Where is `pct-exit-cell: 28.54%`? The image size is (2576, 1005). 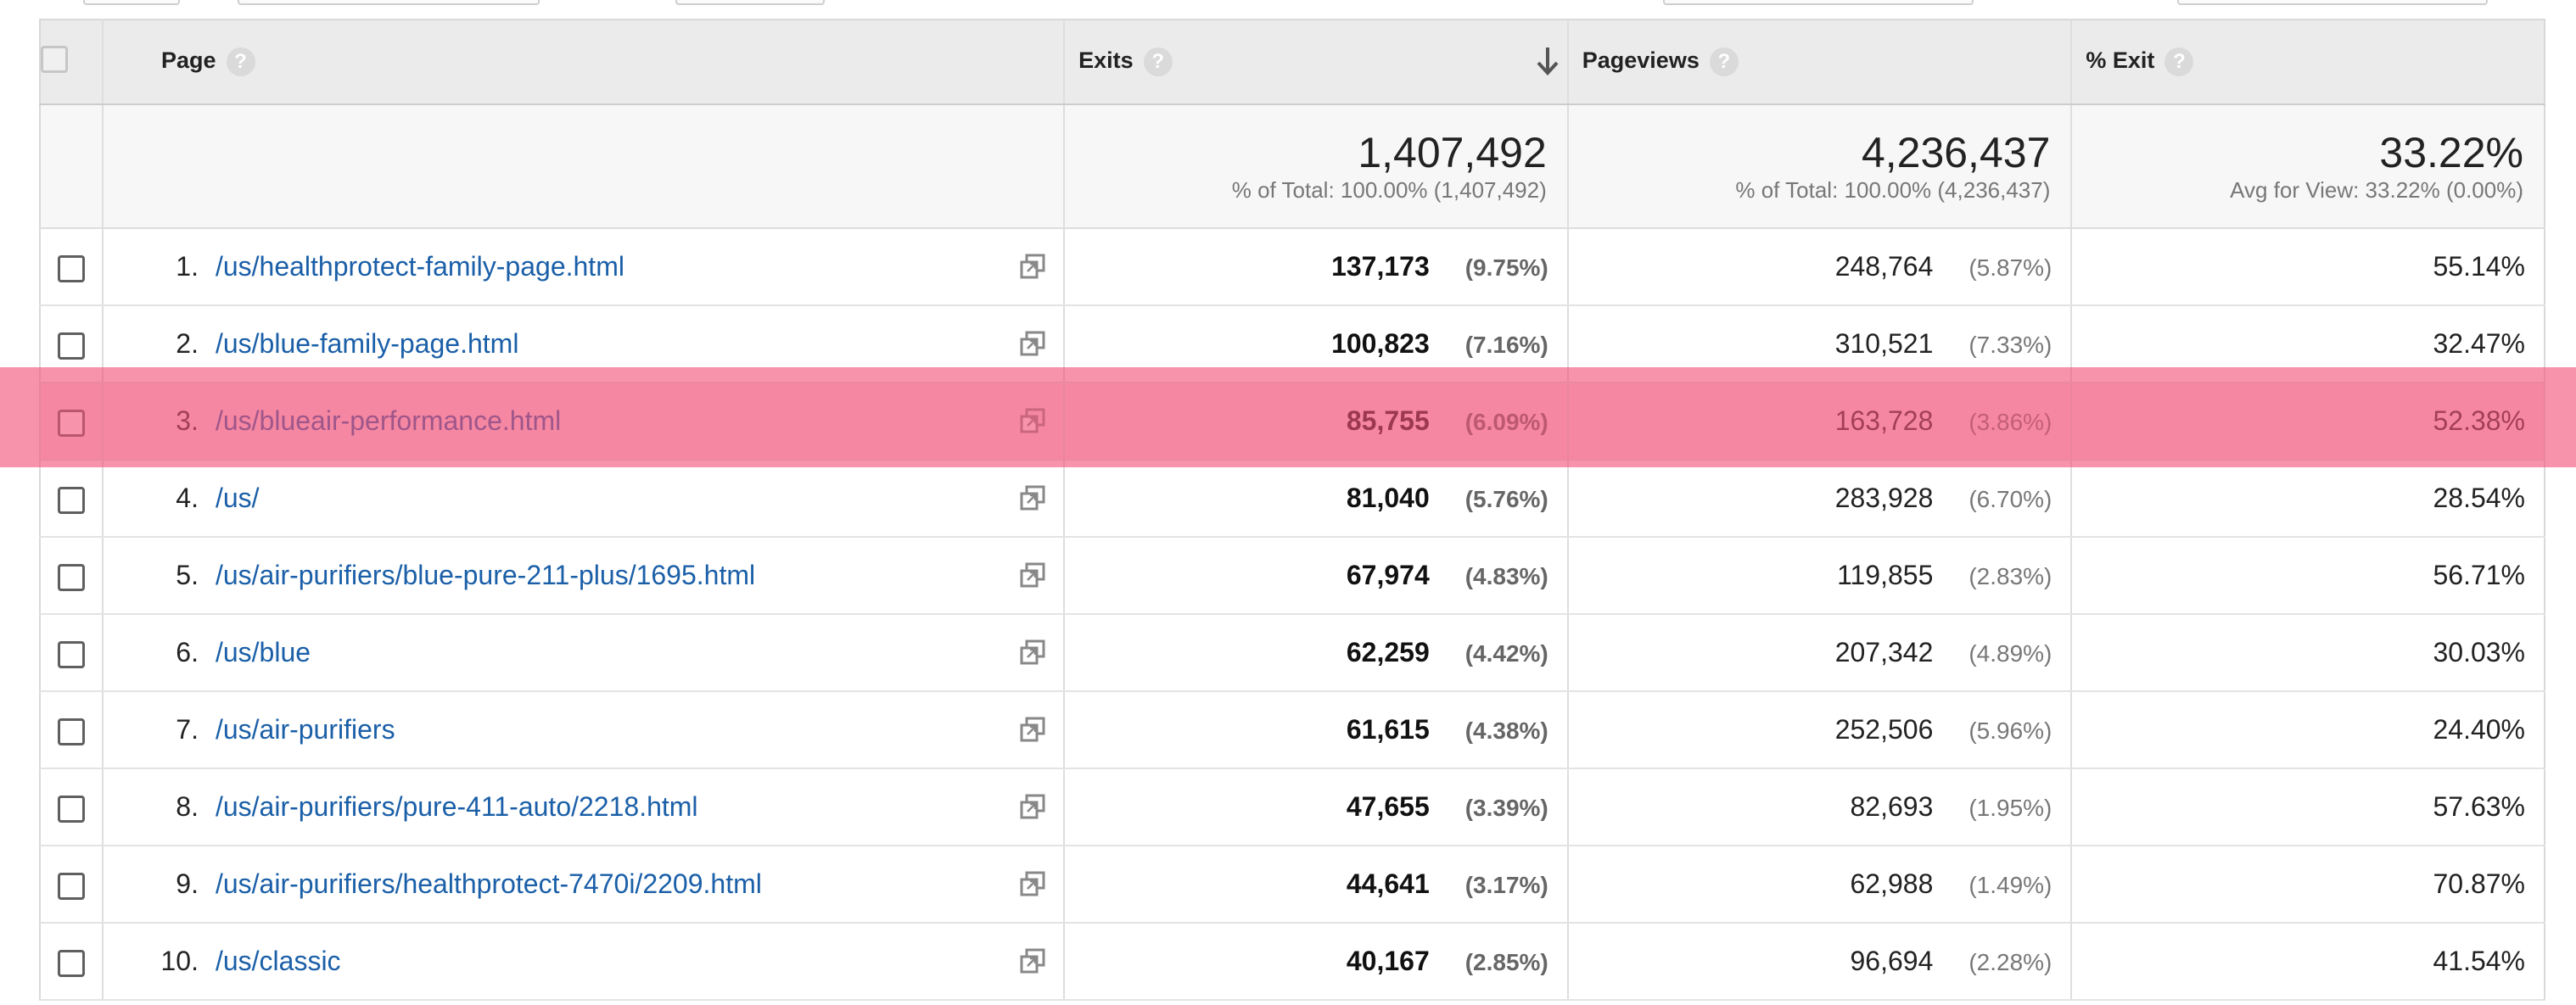
pct-exit-cell: 28.54% is located at coordinates (2308, 499).